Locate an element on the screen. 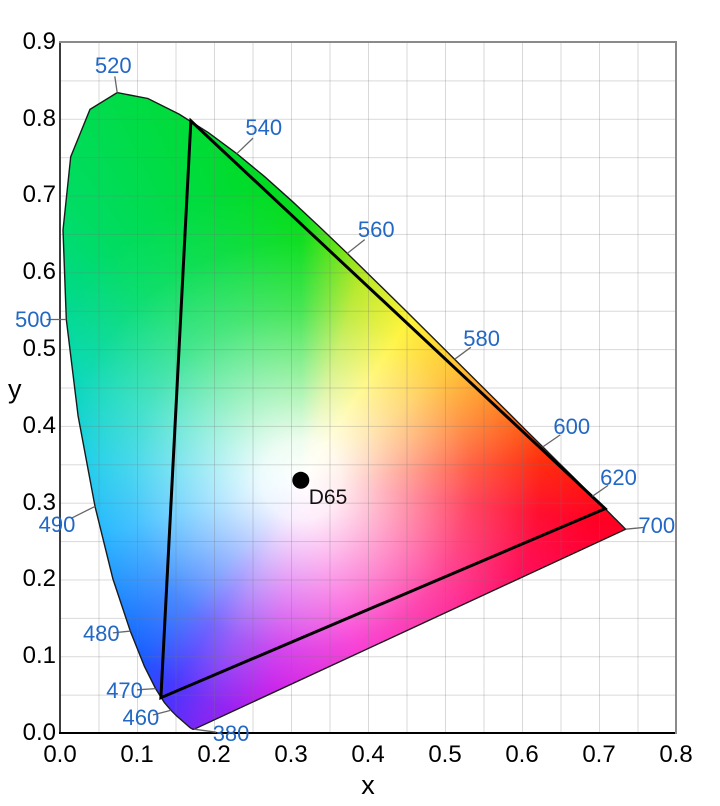 Image resolution: width=720 pixels, height=806 pixels. x-tick-0.5: 0.5 is located at coordinates (445, 754).